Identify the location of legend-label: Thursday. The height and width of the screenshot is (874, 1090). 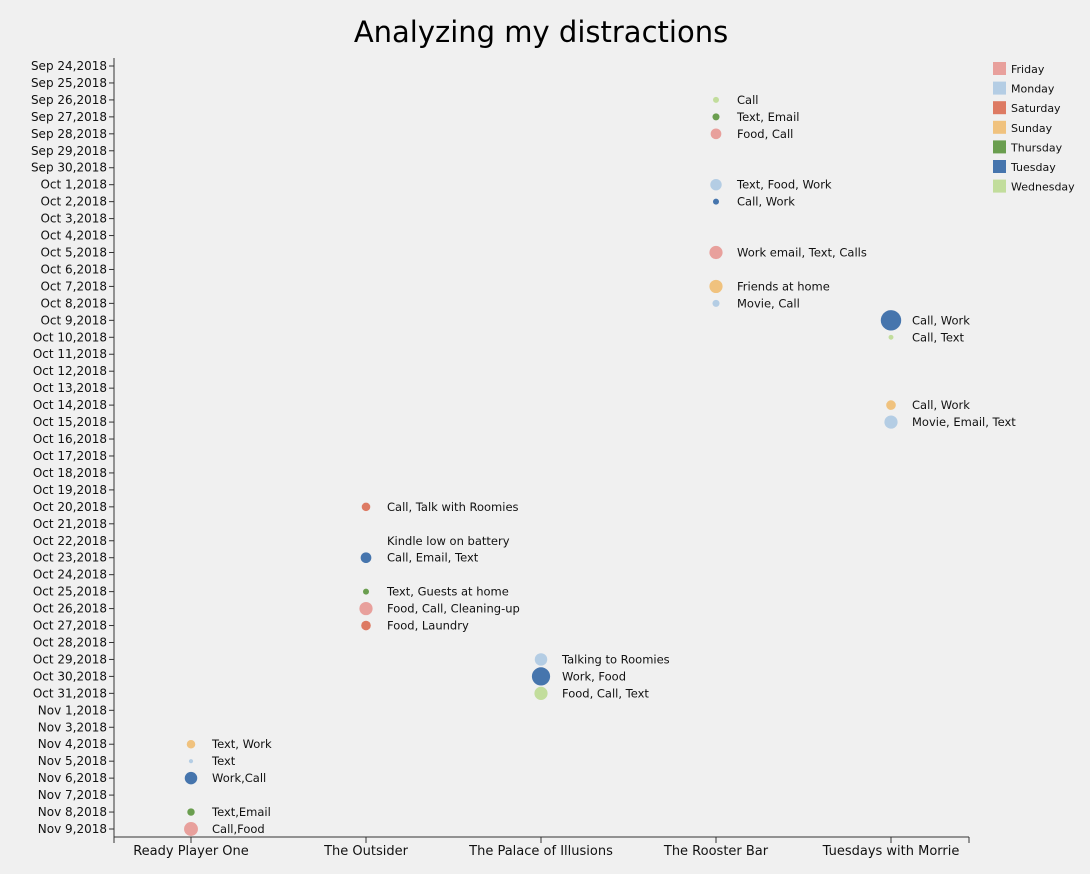
(1036, 147).